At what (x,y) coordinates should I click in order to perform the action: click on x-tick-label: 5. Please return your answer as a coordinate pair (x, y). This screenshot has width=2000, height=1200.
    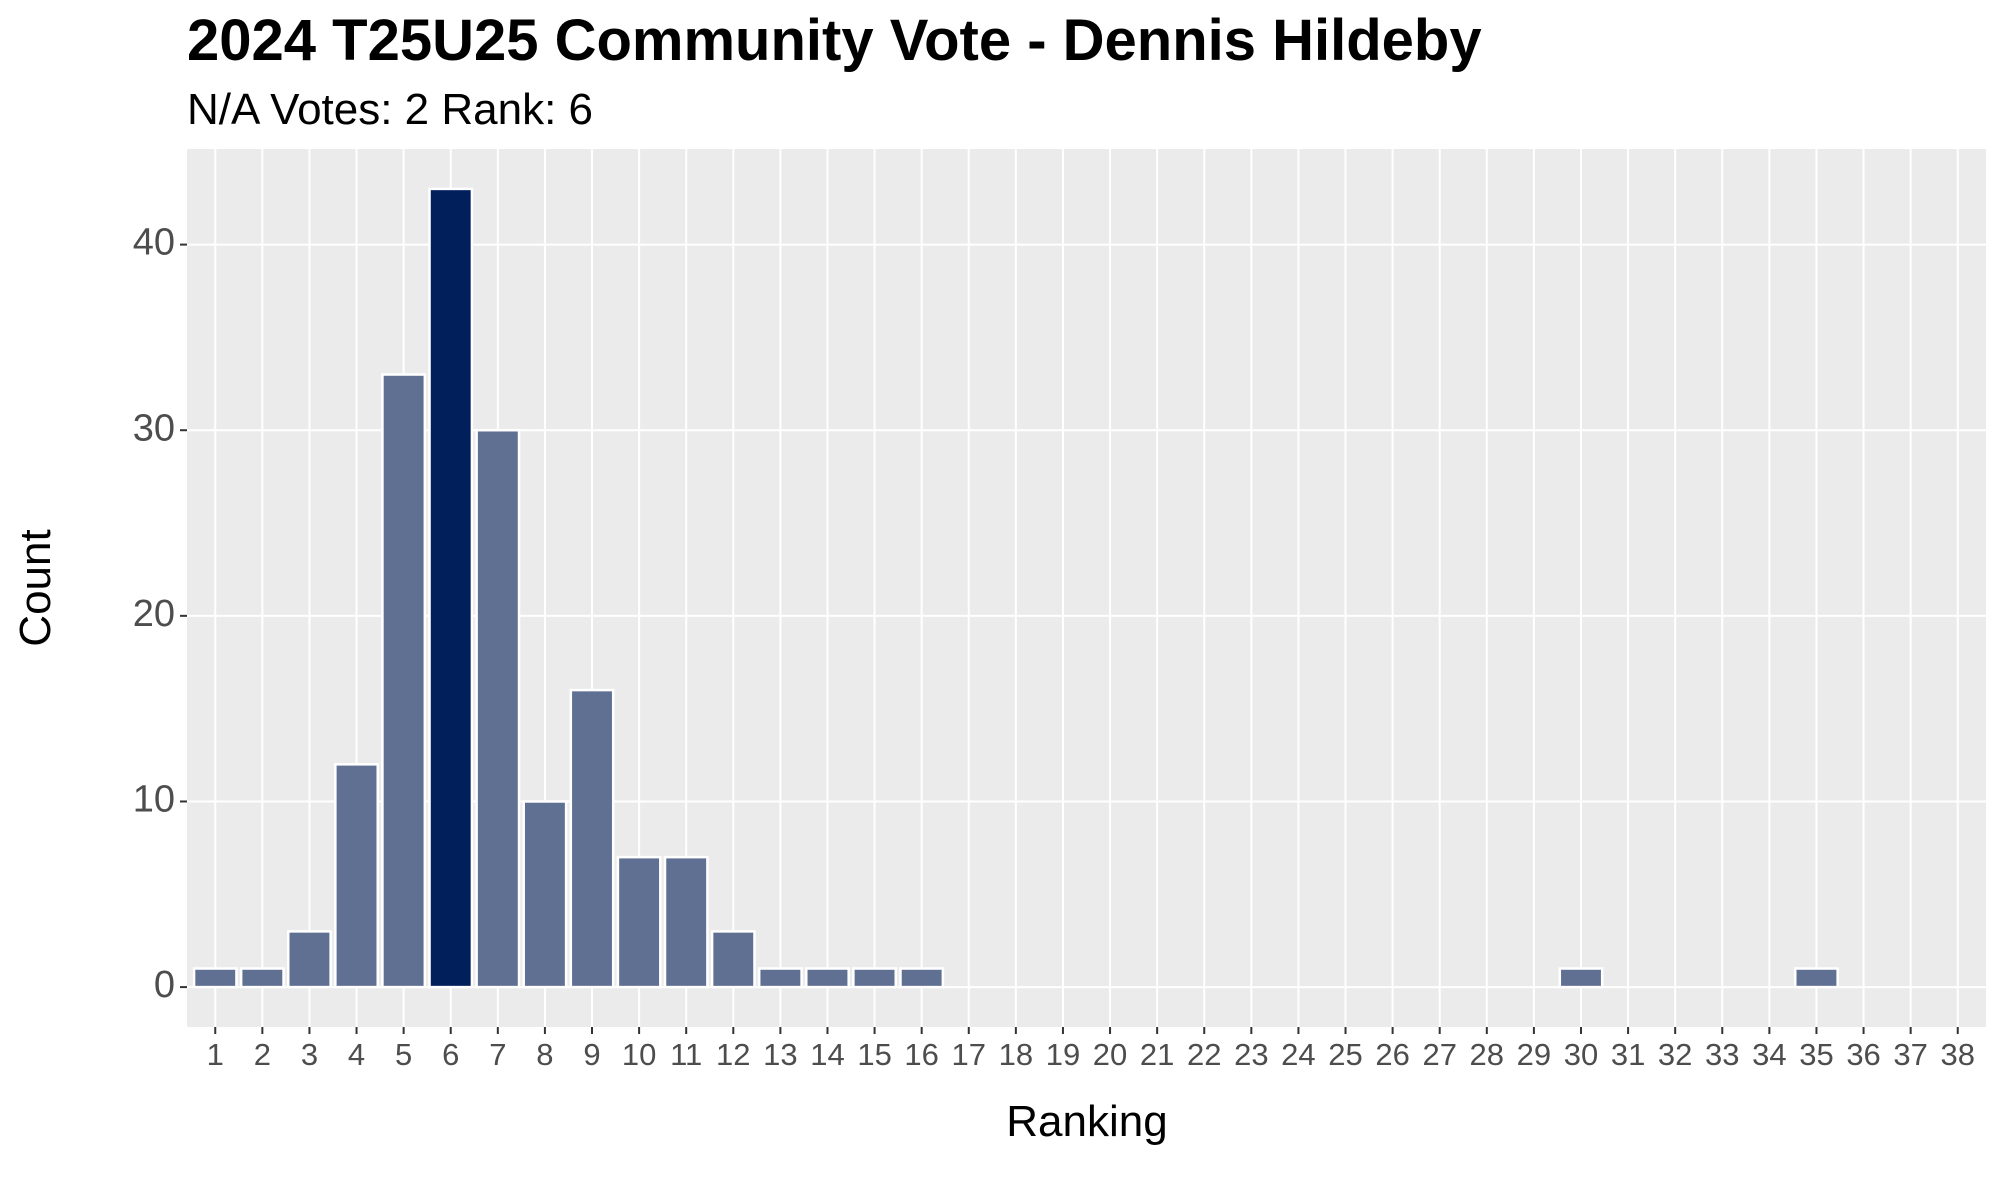
    Looking at the image, I should click on (403, 1054).